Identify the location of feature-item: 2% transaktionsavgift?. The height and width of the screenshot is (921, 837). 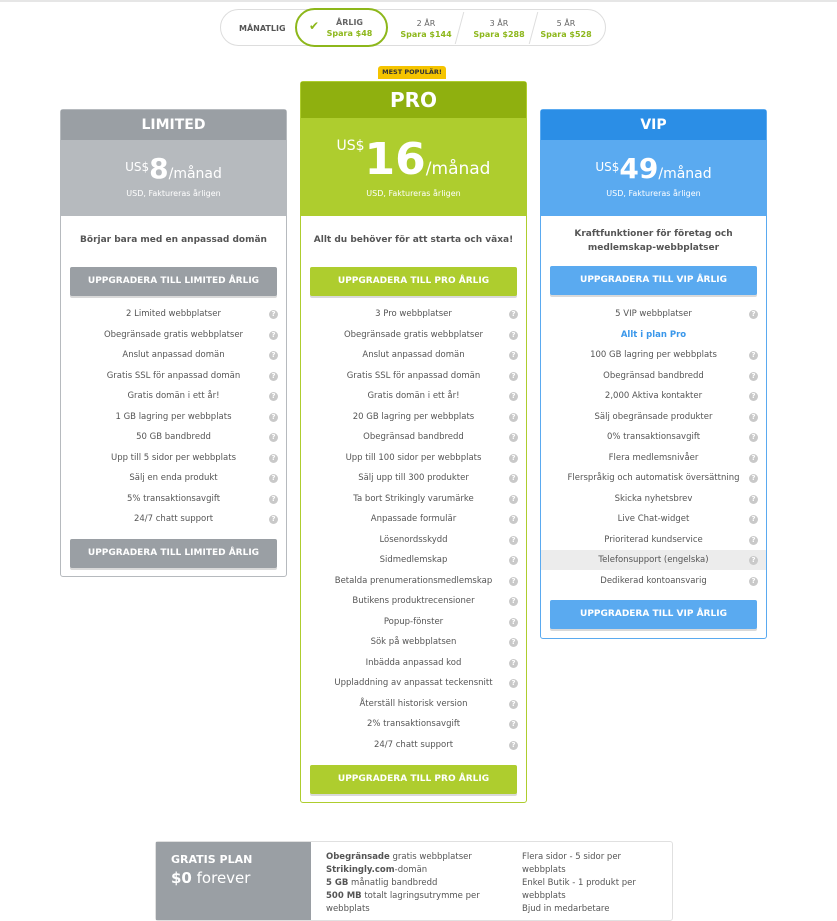
(413, 724).